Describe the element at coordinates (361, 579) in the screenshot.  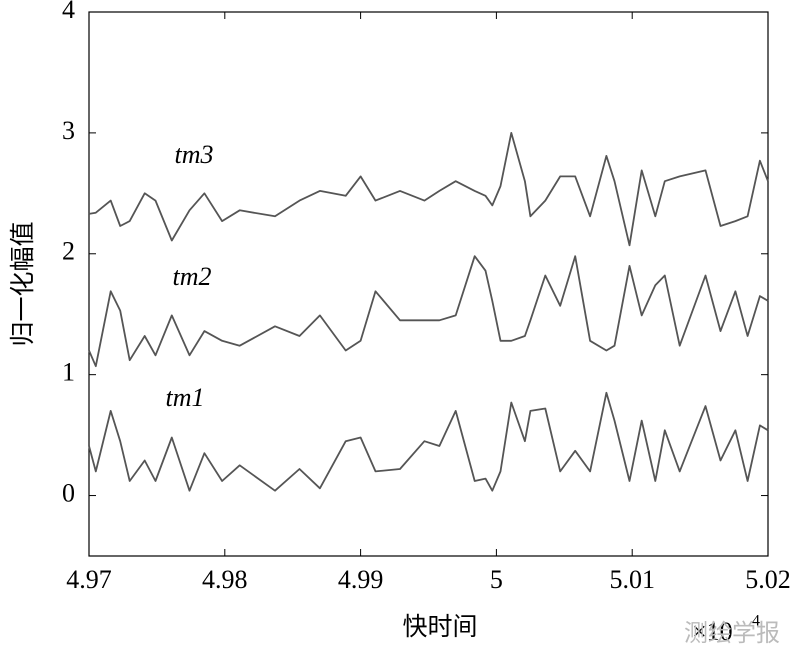
I see `x-tick-label: 4.99` at that location.